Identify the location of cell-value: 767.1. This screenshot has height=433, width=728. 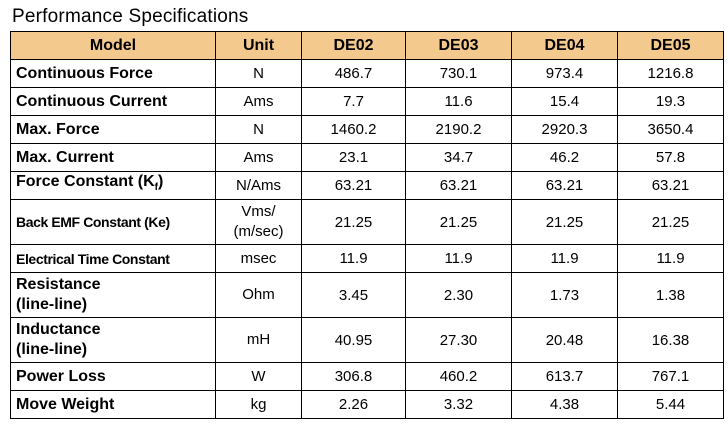
(670, 376).